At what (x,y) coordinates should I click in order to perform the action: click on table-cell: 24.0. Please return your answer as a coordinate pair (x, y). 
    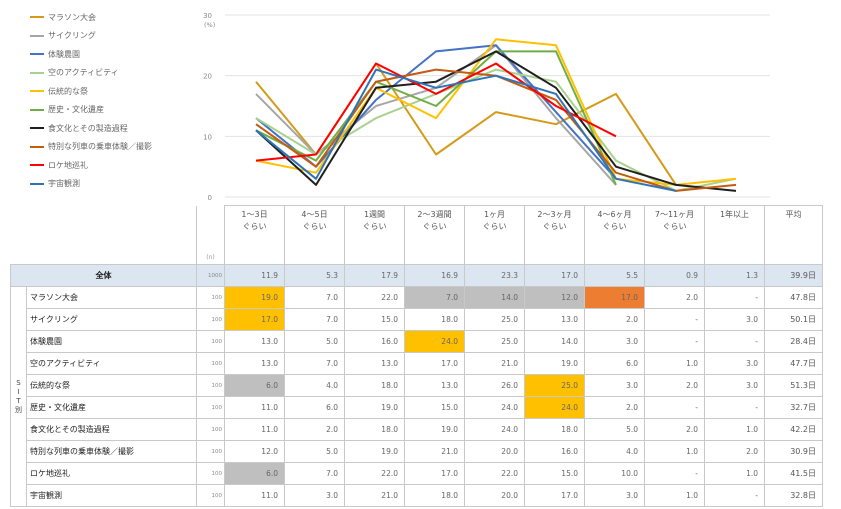
    Looking at the image, I should click on (494, 407).